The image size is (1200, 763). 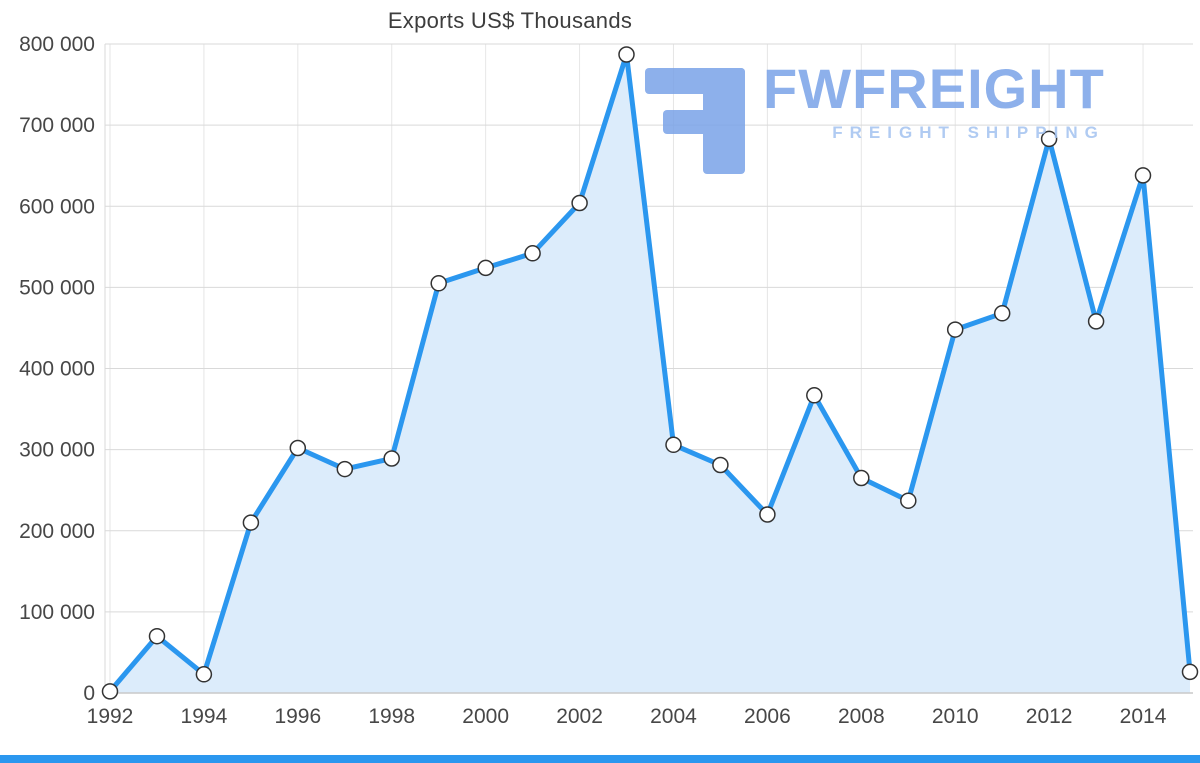 I want to click on x-axis-tick-label: 1998, so click(x=391, y=716).